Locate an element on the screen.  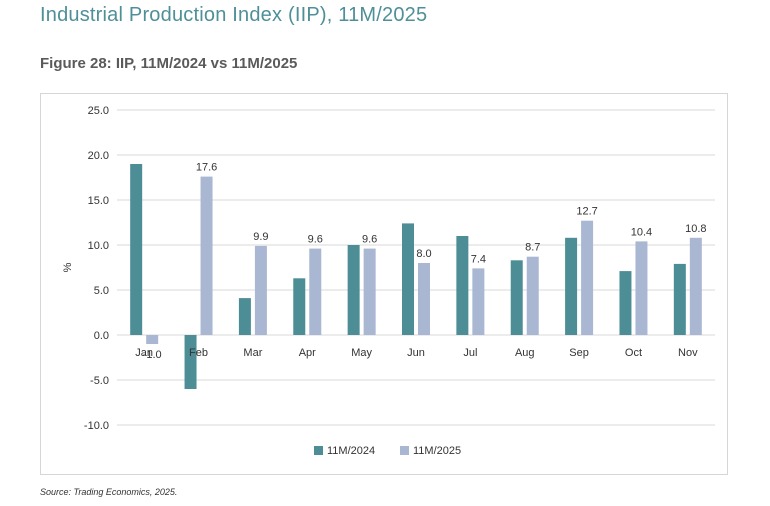
x-tick-label: Apr is located at coordinates (307, 353).